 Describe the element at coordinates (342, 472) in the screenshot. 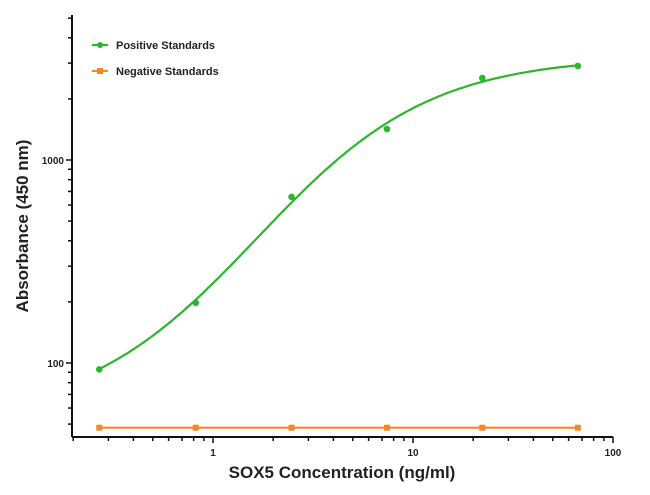

I see `x-axis-title: SOX5 Concentration (ng/ml)` at that location.